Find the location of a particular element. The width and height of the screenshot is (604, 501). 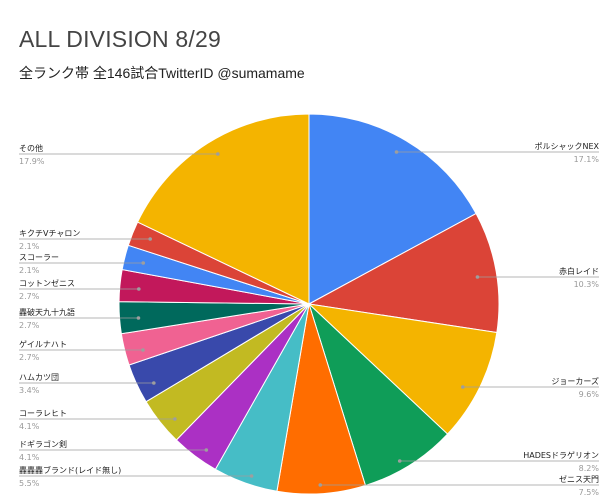

slice-percent-label: 5.5% is located at coordinates (29, 483).